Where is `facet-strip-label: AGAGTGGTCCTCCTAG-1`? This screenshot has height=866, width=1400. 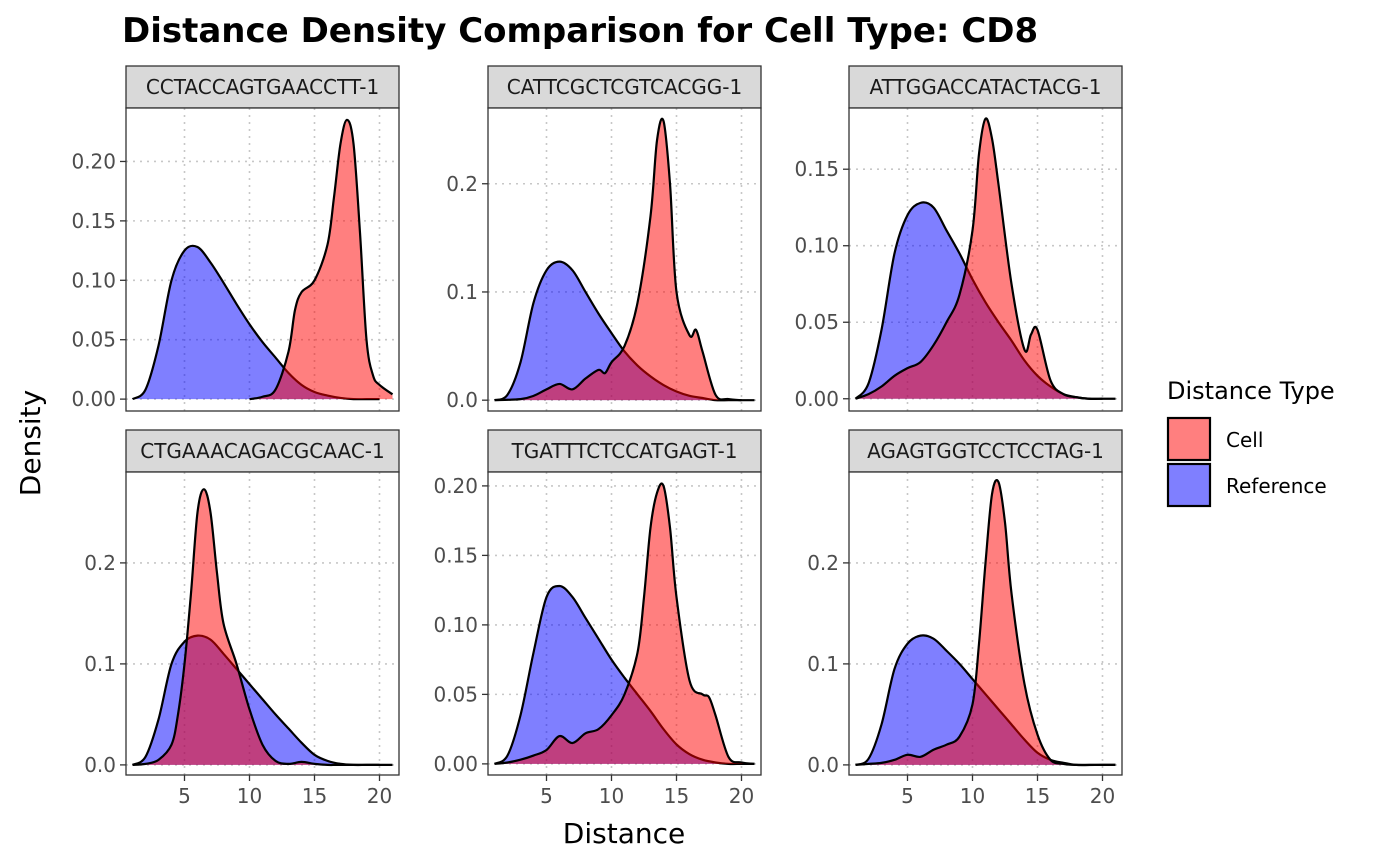
facet-strip-label: AGAGTGGTCCTCCTAG-1 is located at coordinates (985, 451).